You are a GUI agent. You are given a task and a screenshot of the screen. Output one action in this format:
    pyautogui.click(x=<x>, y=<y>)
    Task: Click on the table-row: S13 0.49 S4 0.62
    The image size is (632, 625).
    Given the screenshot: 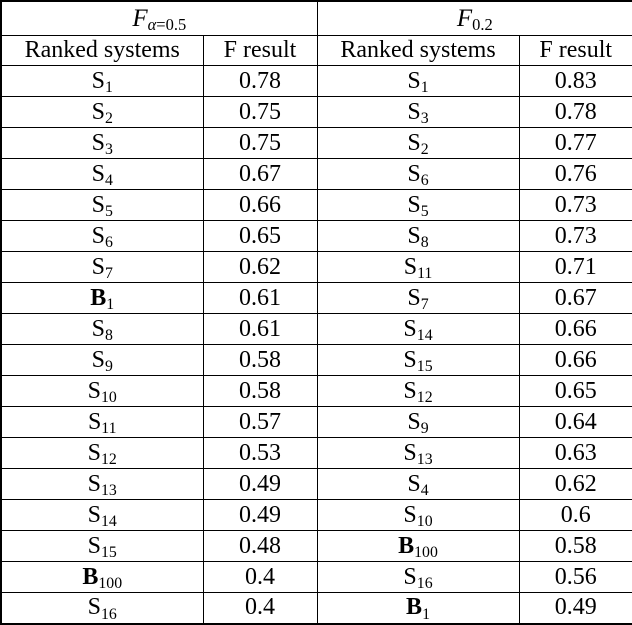 What is the action you would take?
    pyautogui.click(x=316, y=484)
    